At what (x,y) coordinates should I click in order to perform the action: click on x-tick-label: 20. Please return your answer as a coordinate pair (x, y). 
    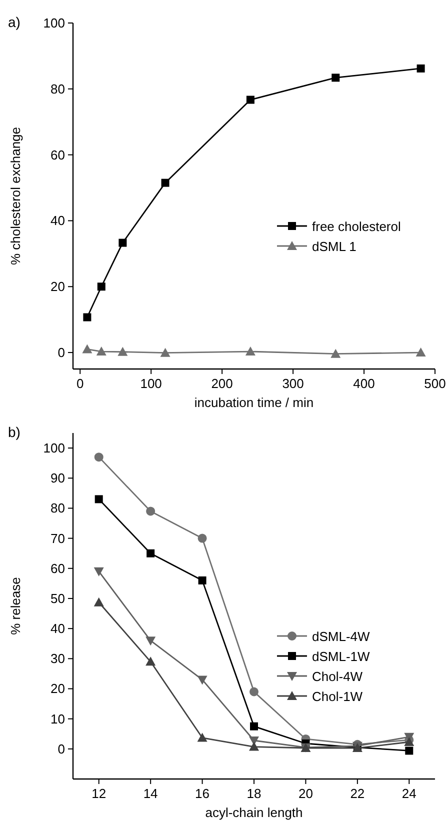
    Looking at the image, I should click on (305, 793).